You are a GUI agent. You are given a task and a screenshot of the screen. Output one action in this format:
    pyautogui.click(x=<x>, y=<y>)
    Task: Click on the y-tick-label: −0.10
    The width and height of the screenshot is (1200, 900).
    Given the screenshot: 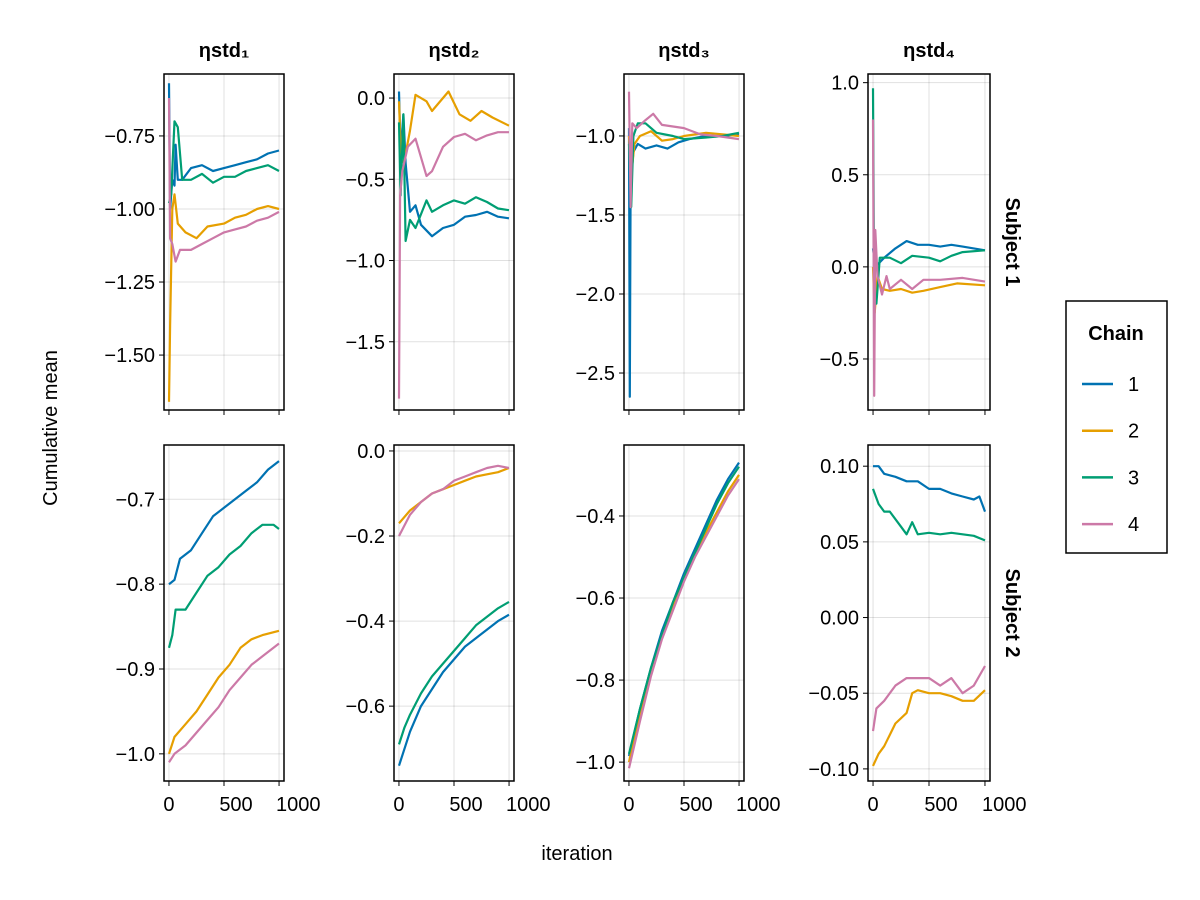 What is the action you would take?
    pyautogui.click(x=833, y=770)
    